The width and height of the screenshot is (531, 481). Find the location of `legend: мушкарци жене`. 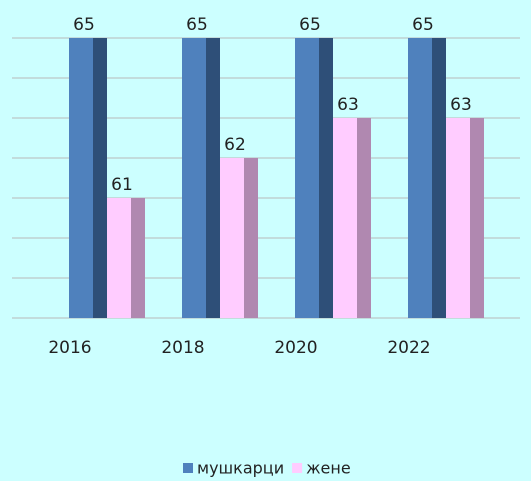

legend: мушкарци жене is located at coordinates (267, 468).